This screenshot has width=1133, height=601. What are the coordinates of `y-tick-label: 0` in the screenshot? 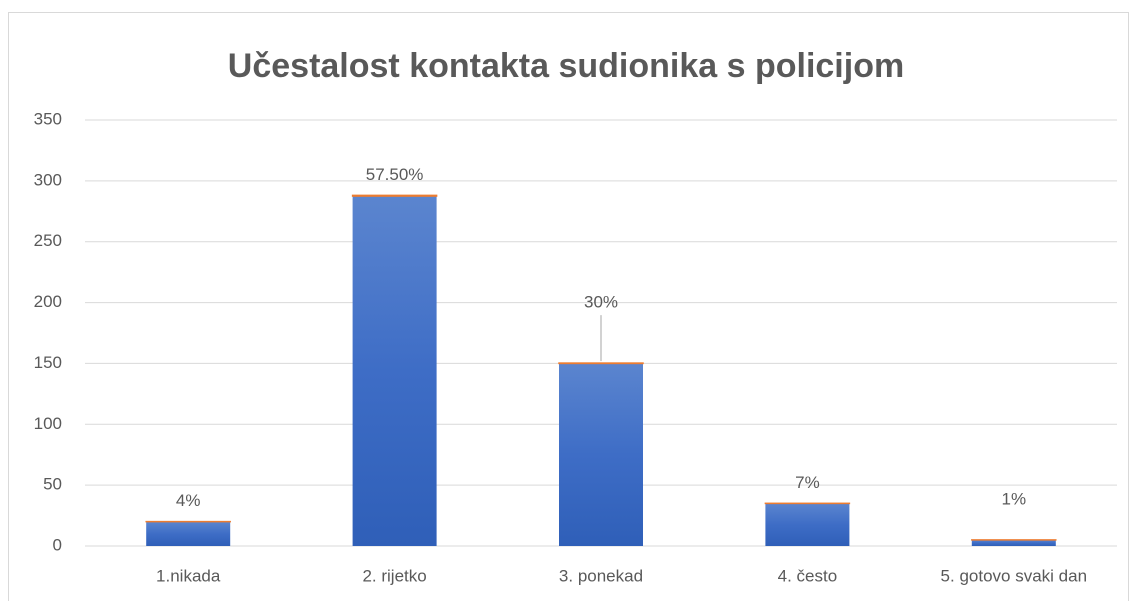 It's located at (57, 544).